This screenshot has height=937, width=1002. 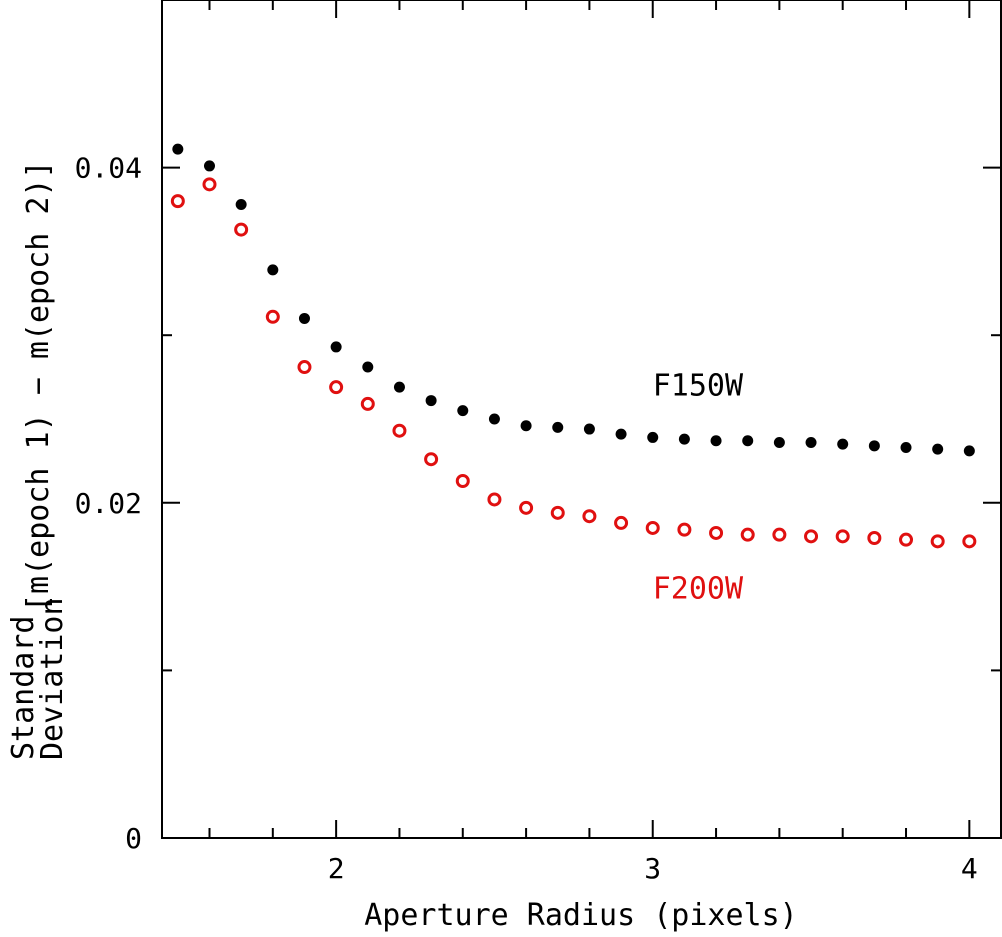 I want to click on y-axis-label-line2: Deviation, so click(x=52, y=678).